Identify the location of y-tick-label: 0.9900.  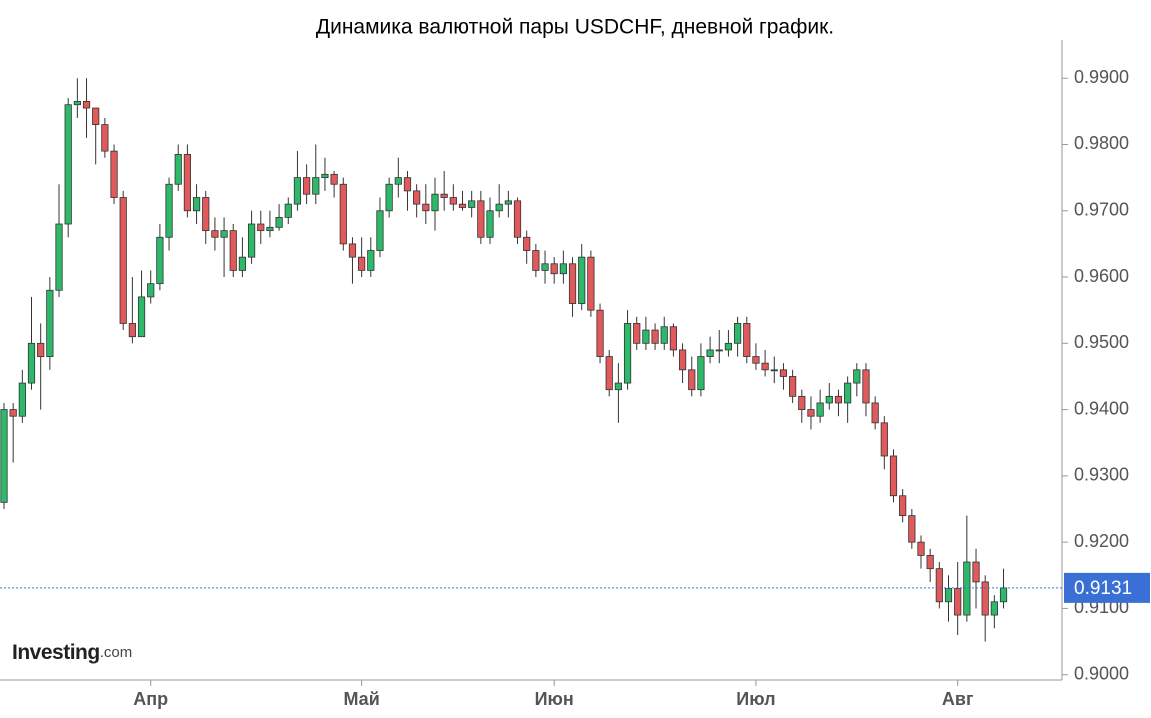
(1101, 77).